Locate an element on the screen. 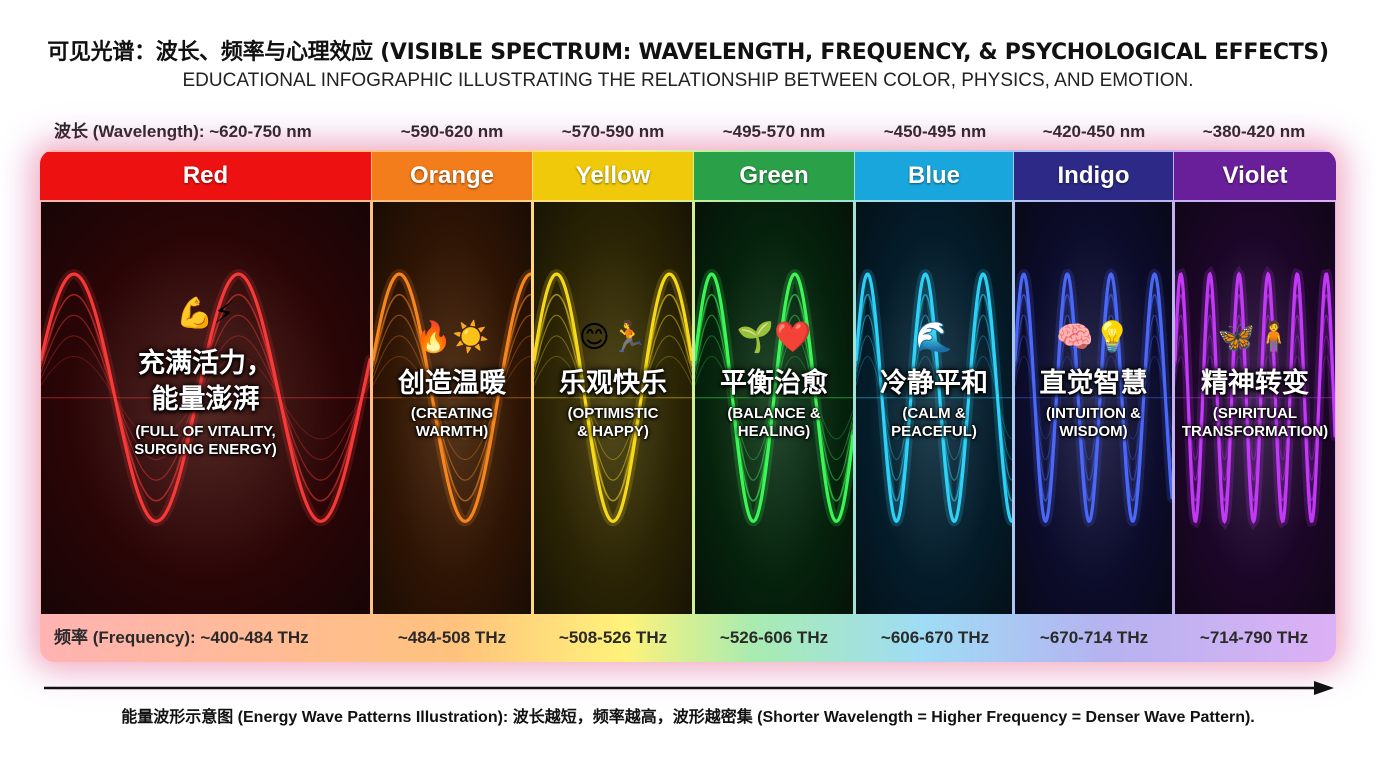 This screenshot has width=1376, height=768. frequency-label-orange: ~484-508 THz is located at coordinates (452, 637).